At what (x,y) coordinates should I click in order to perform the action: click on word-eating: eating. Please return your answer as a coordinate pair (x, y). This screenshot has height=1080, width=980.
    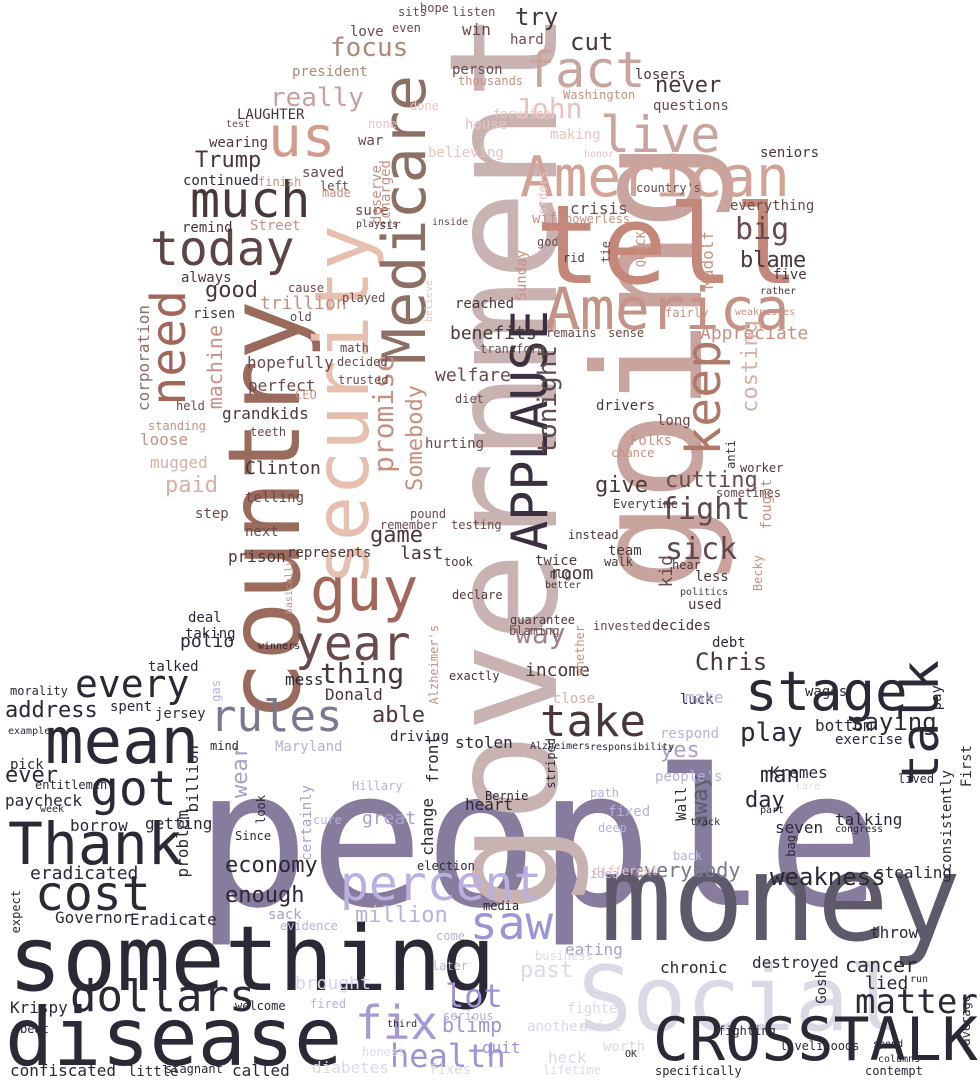
    Looking at the image, I should click on (594, 949).